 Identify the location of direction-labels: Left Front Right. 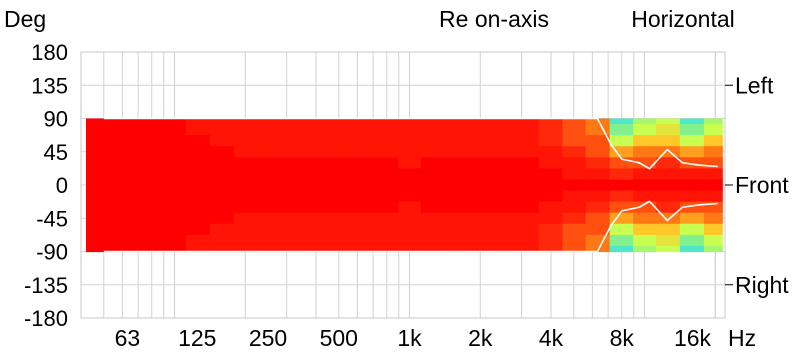
(757, 185).